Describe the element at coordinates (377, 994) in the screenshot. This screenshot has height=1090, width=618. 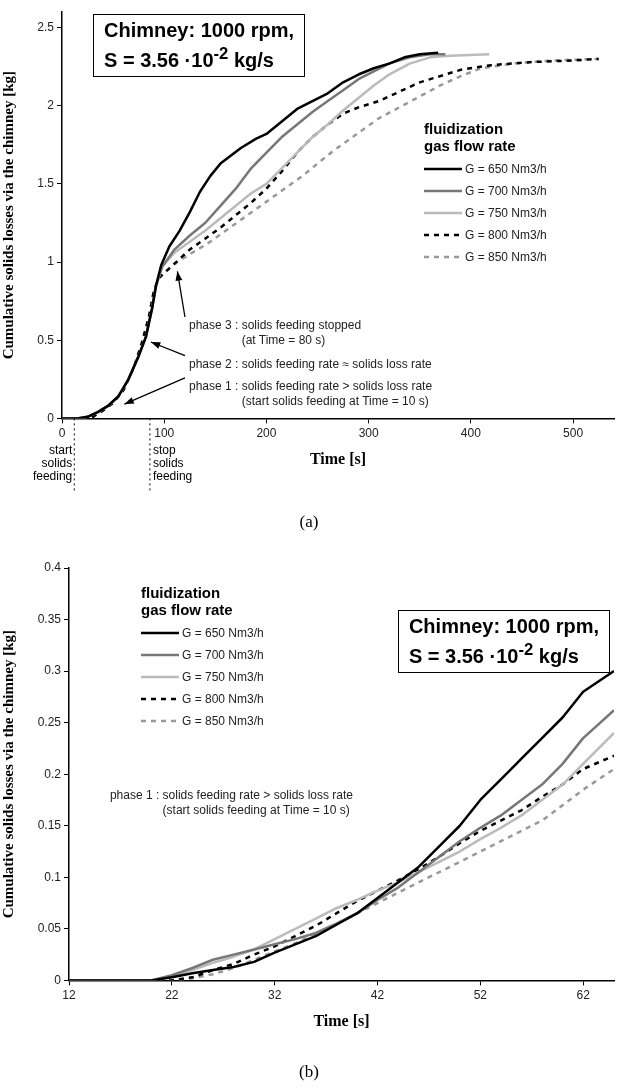
I see `x-tick-label: 42` at that location.